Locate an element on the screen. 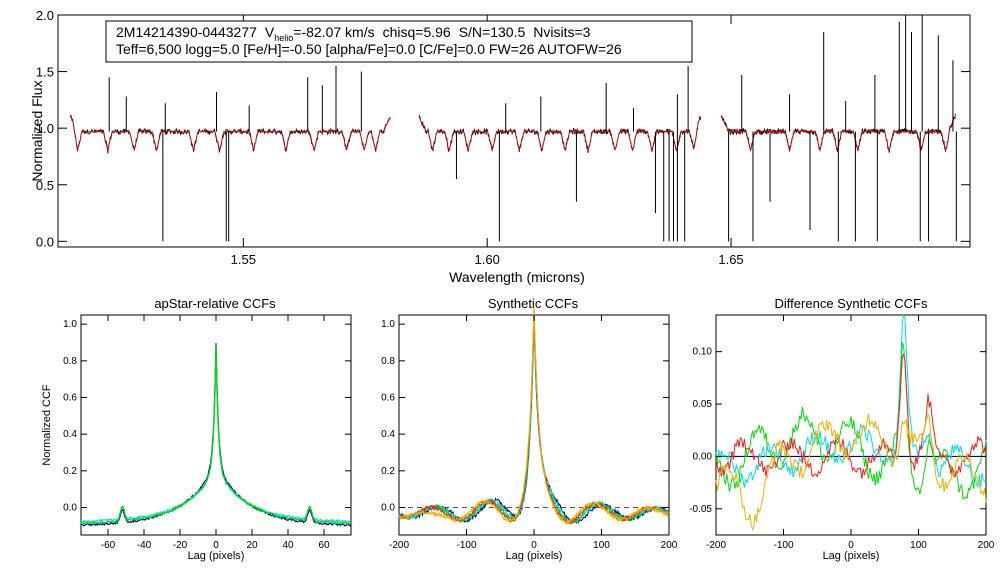 The width and height of the screenshot is (1008, 576). apstar-ccf-ylabel: Normalized CCF is located at coordinates (47, 425).